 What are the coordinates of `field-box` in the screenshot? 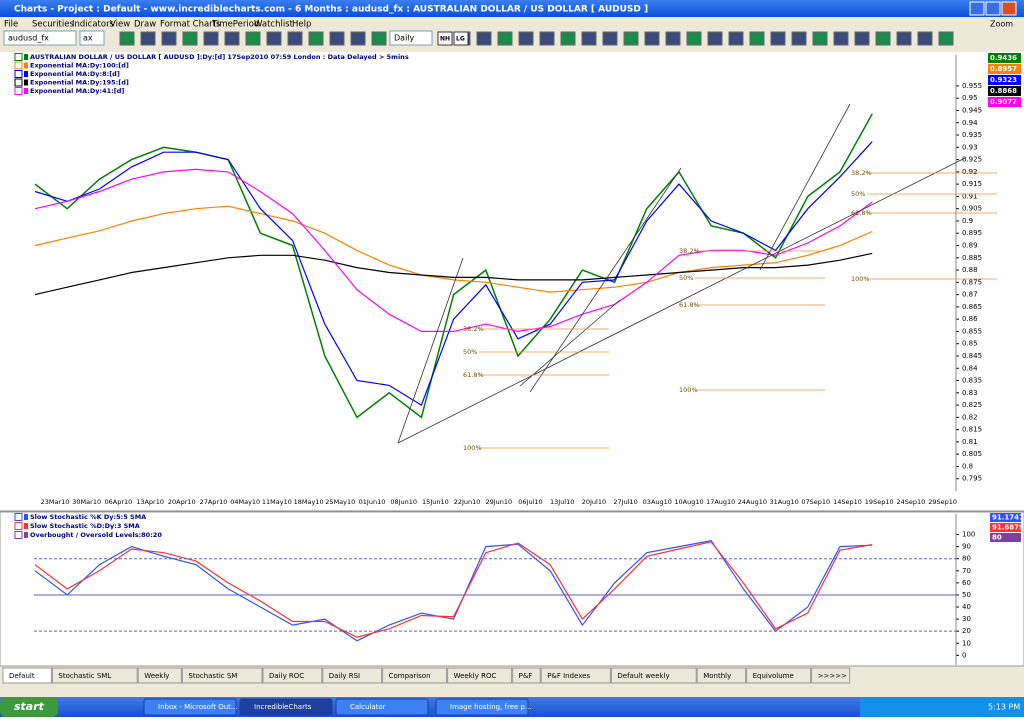 It's located at (92, 38).